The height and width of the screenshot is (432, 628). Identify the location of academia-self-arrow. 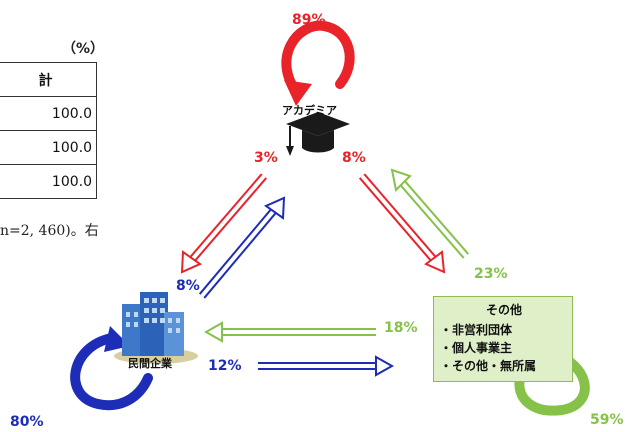
(318, 59).